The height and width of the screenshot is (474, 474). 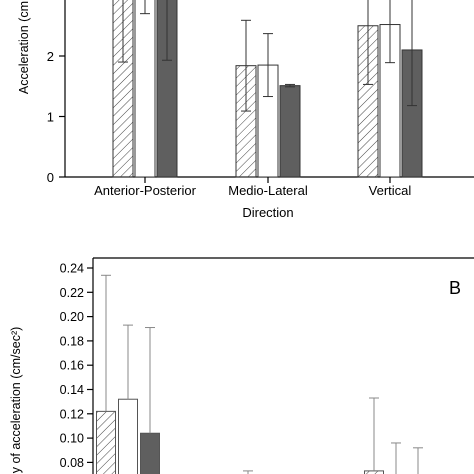 What do you see at coordinates (72, 341) in the screenshot?
I see `panel-b-y-tick-label: 0.18` at bounding box center [72, 341].